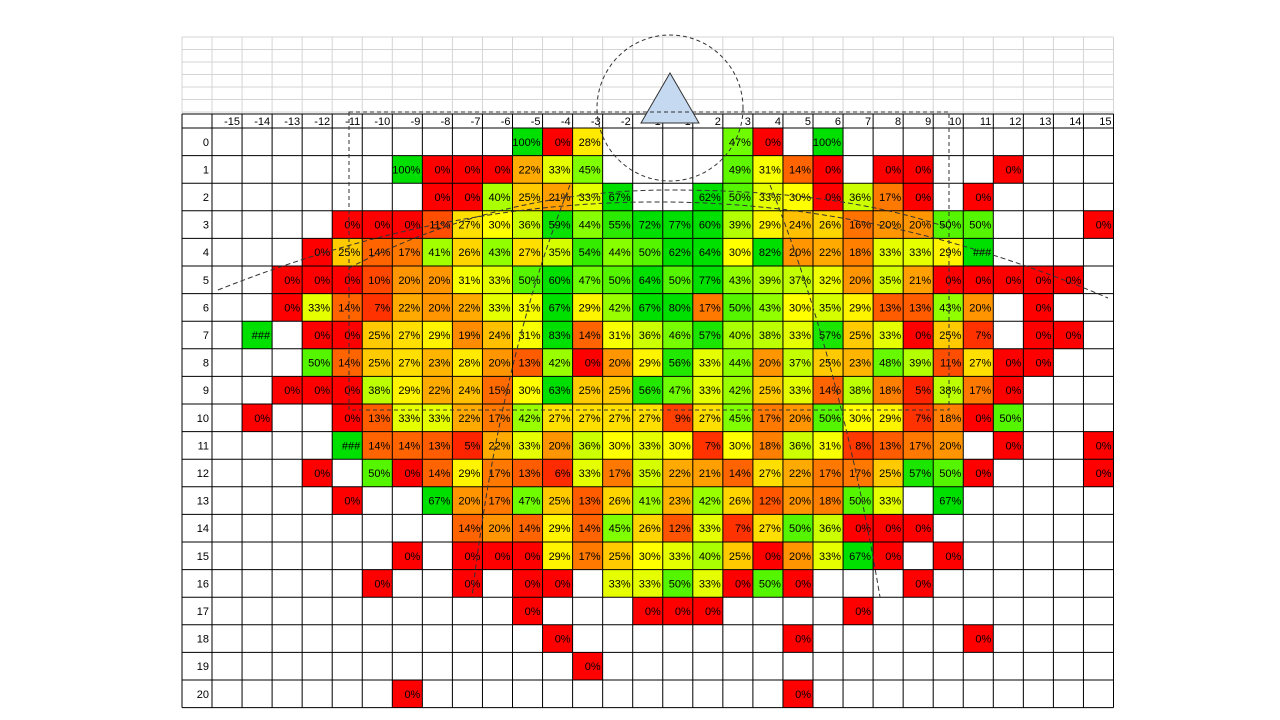 This screenshot has width=1280, height=720. What do you see at coordinates (800, 170) in the screenshot?
I see `cell-value: 14%` at bounding box center [800, 170].